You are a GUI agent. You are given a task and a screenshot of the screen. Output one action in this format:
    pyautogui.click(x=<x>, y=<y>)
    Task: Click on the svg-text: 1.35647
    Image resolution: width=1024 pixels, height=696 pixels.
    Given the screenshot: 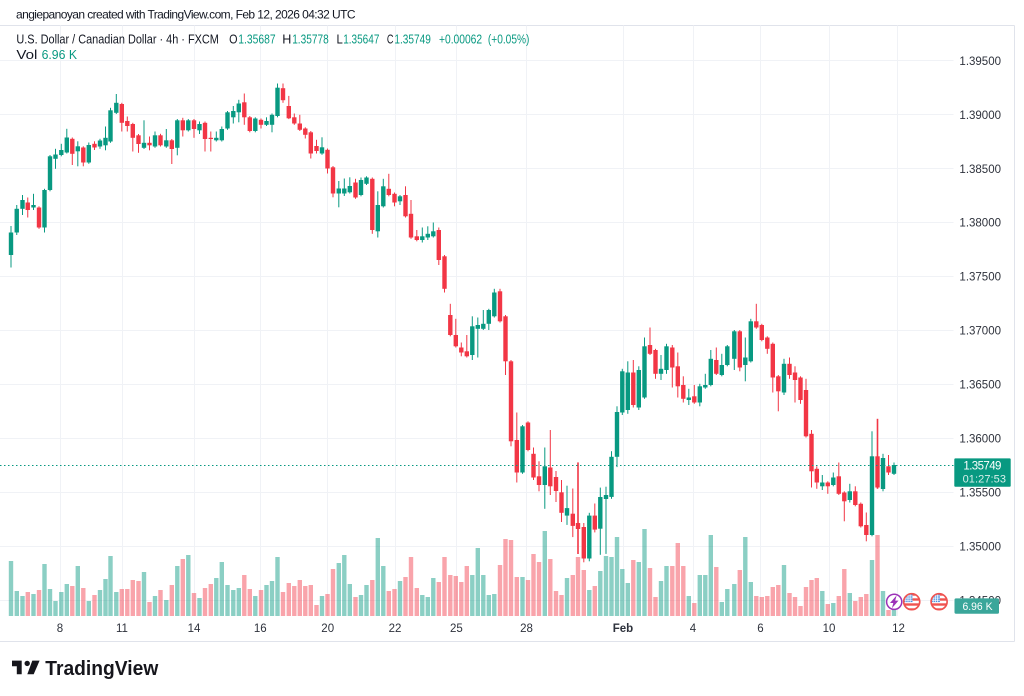 What is the action you would take?
    pyautogui.click(x=361, y=38)
    